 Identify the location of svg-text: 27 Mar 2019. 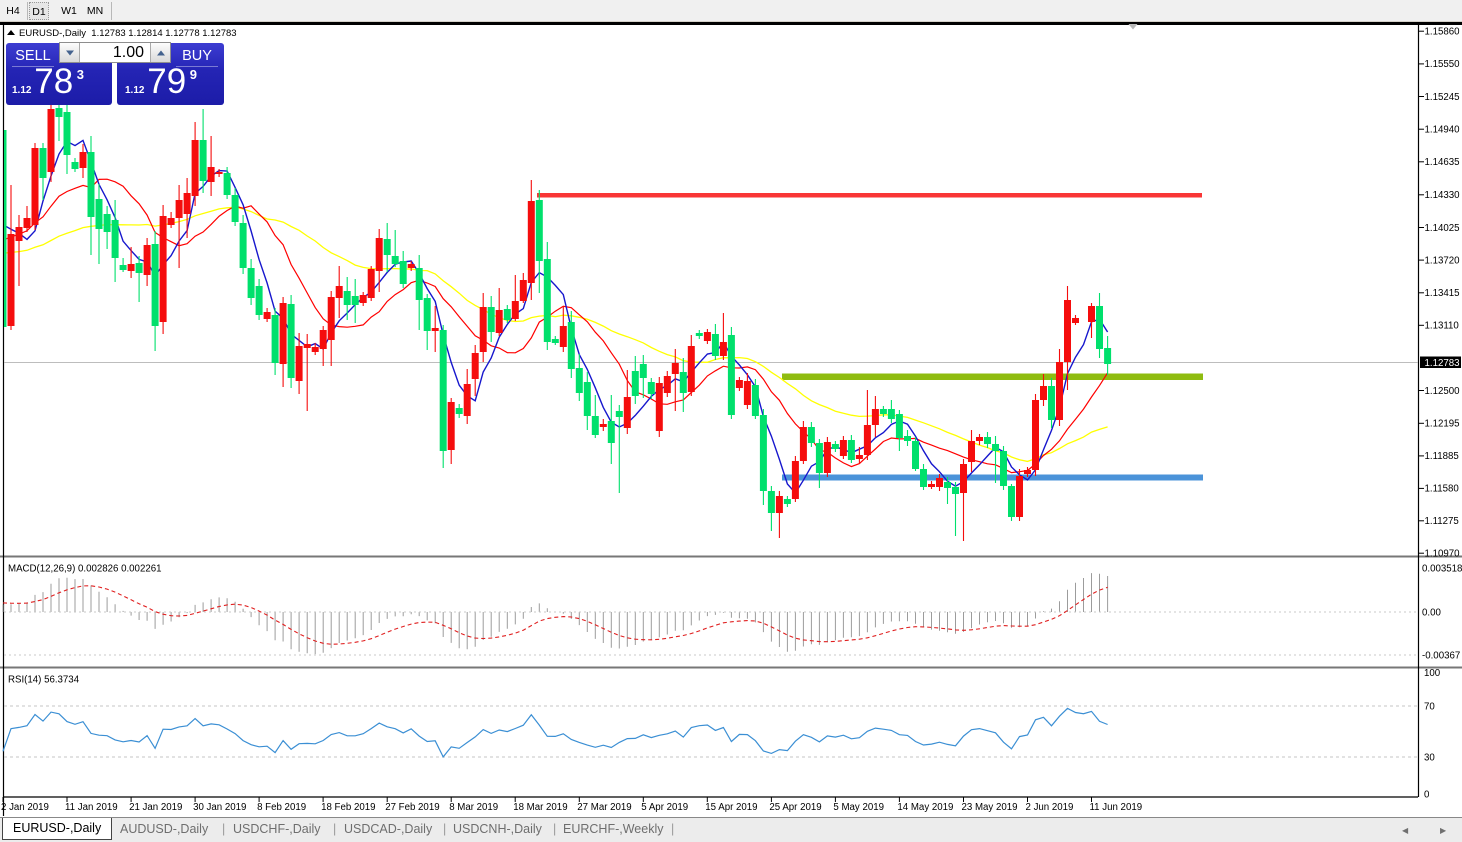
(604, 807).